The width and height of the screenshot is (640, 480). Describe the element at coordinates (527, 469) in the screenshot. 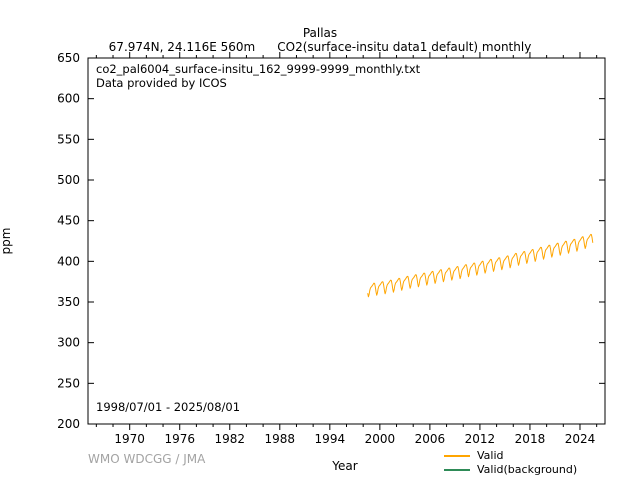

I see `legend-label-valid-background: Valid(background)` at that location.